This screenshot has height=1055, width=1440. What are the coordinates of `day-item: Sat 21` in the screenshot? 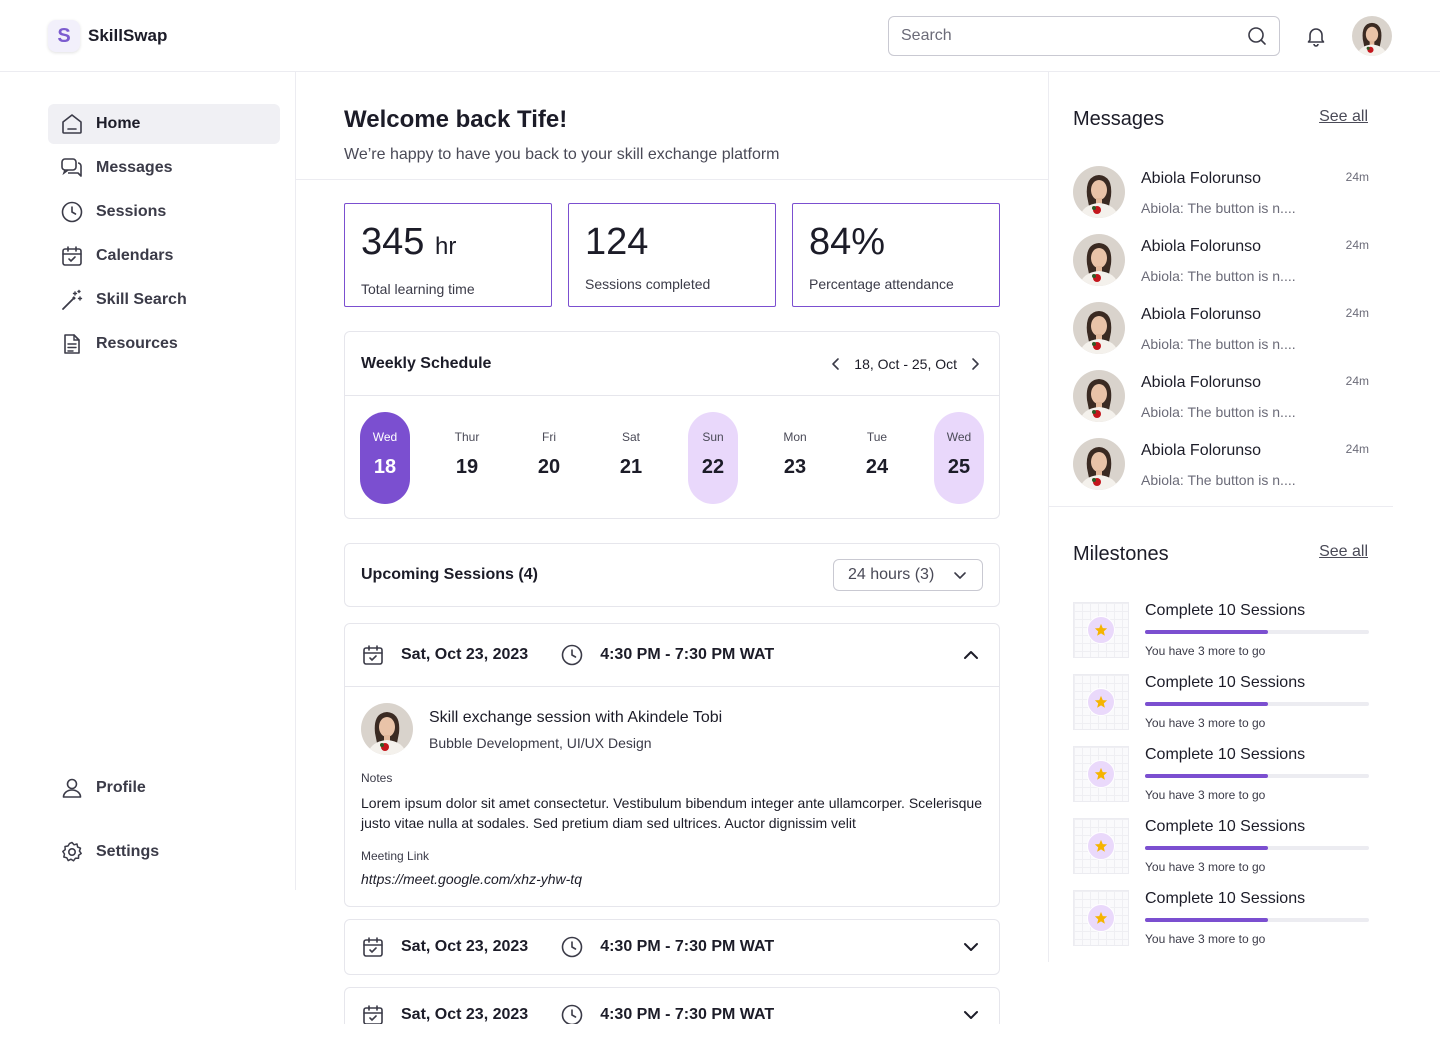 It's located at (631, 458).